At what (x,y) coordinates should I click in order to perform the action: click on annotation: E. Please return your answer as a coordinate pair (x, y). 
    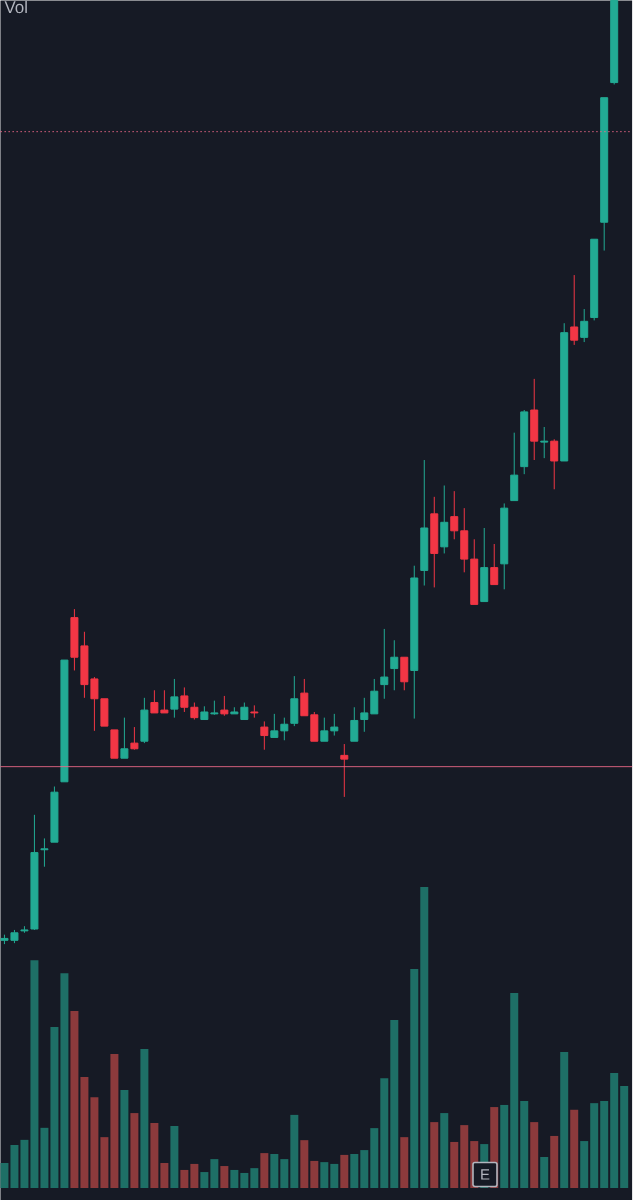
    Looking at the image, I should click on (485, 1174).